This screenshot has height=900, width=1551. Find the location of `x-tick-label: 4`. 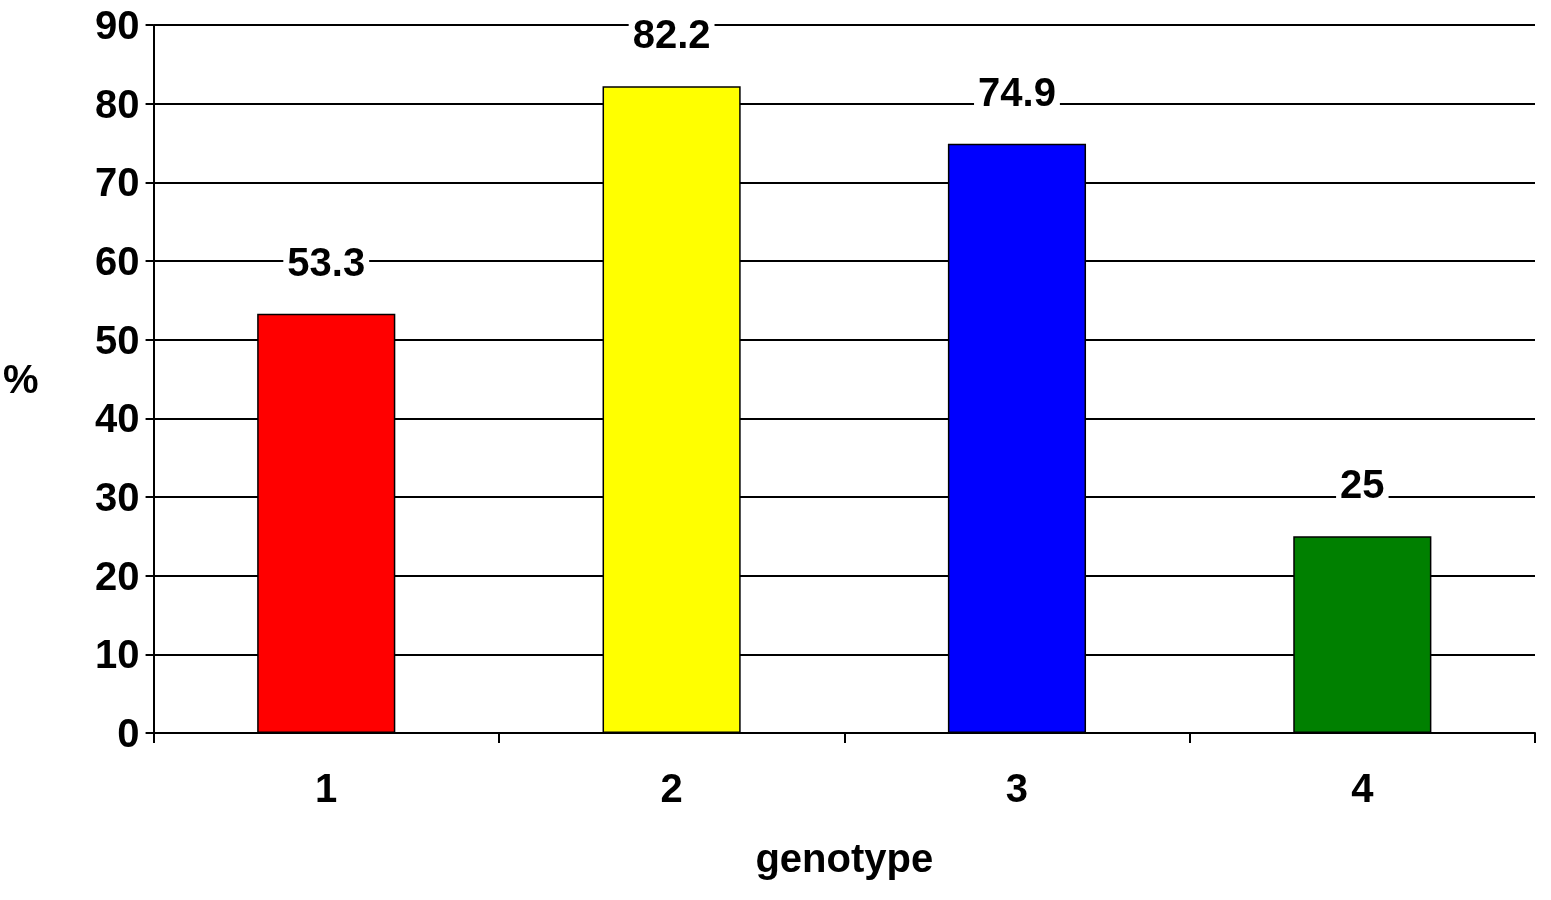

x-tick-label: 4 is located at coordinates (1363, 788).